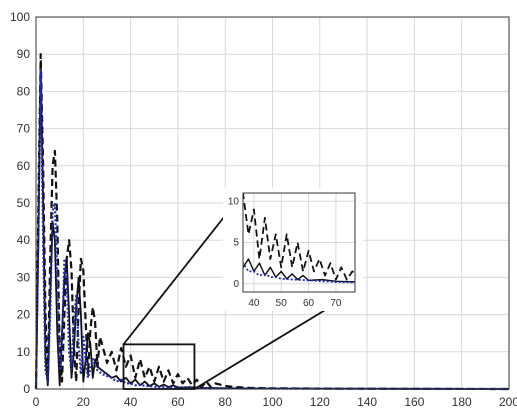 The image size is (517, 414). Describe the element at coordinates (24, 166) in the screenshot. I see `y-tick-label: 60` at that location.